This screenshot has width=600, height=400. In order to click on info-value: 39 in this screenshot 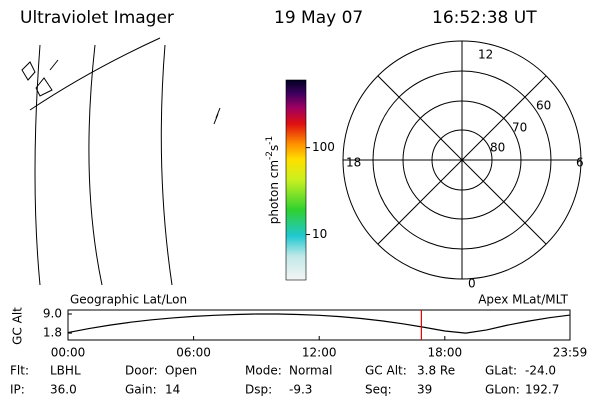, I will do `click(424, 390)`.